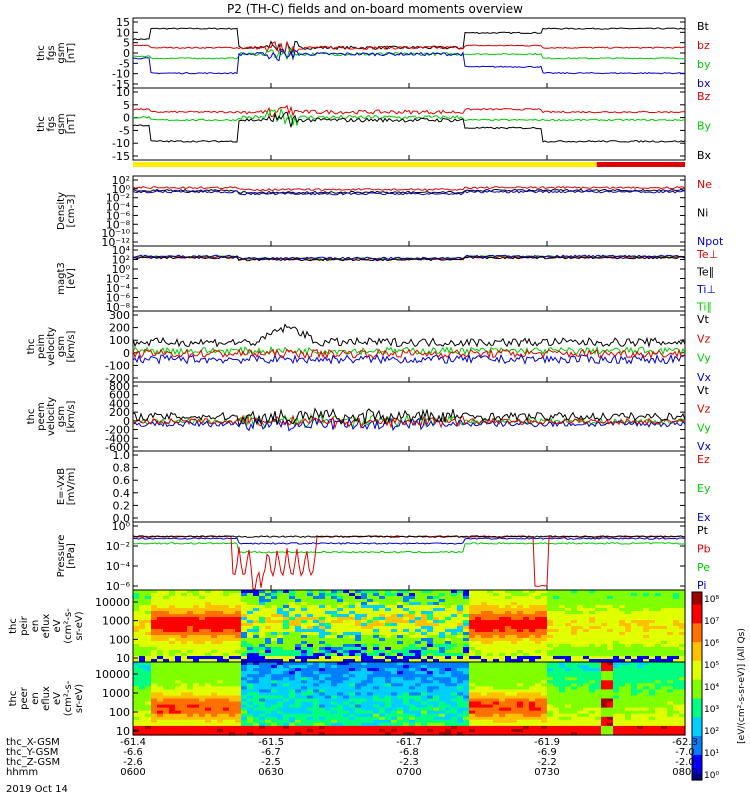 This screenshot has height=800, width=750. Describe the element at coordinates (408, 193) in the screenshot. I see `series-line` at that location.